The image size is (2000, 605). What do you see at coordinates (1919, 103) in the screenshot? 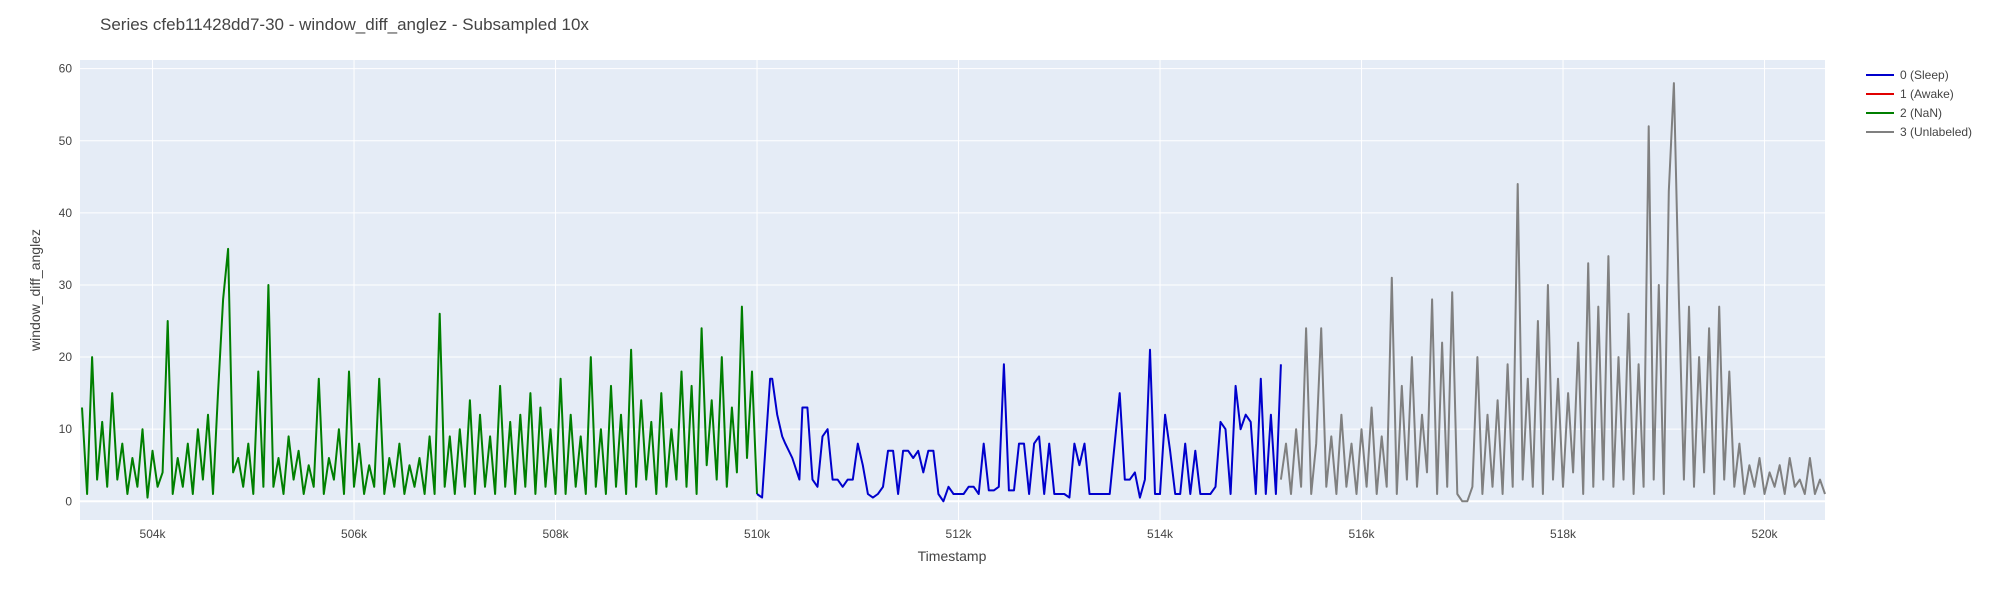
I see `legend: 0 (Sleep) 1 (Awake) 2 (NaN) 3 (Unlabeled)` at bounding box center [1919, 103].